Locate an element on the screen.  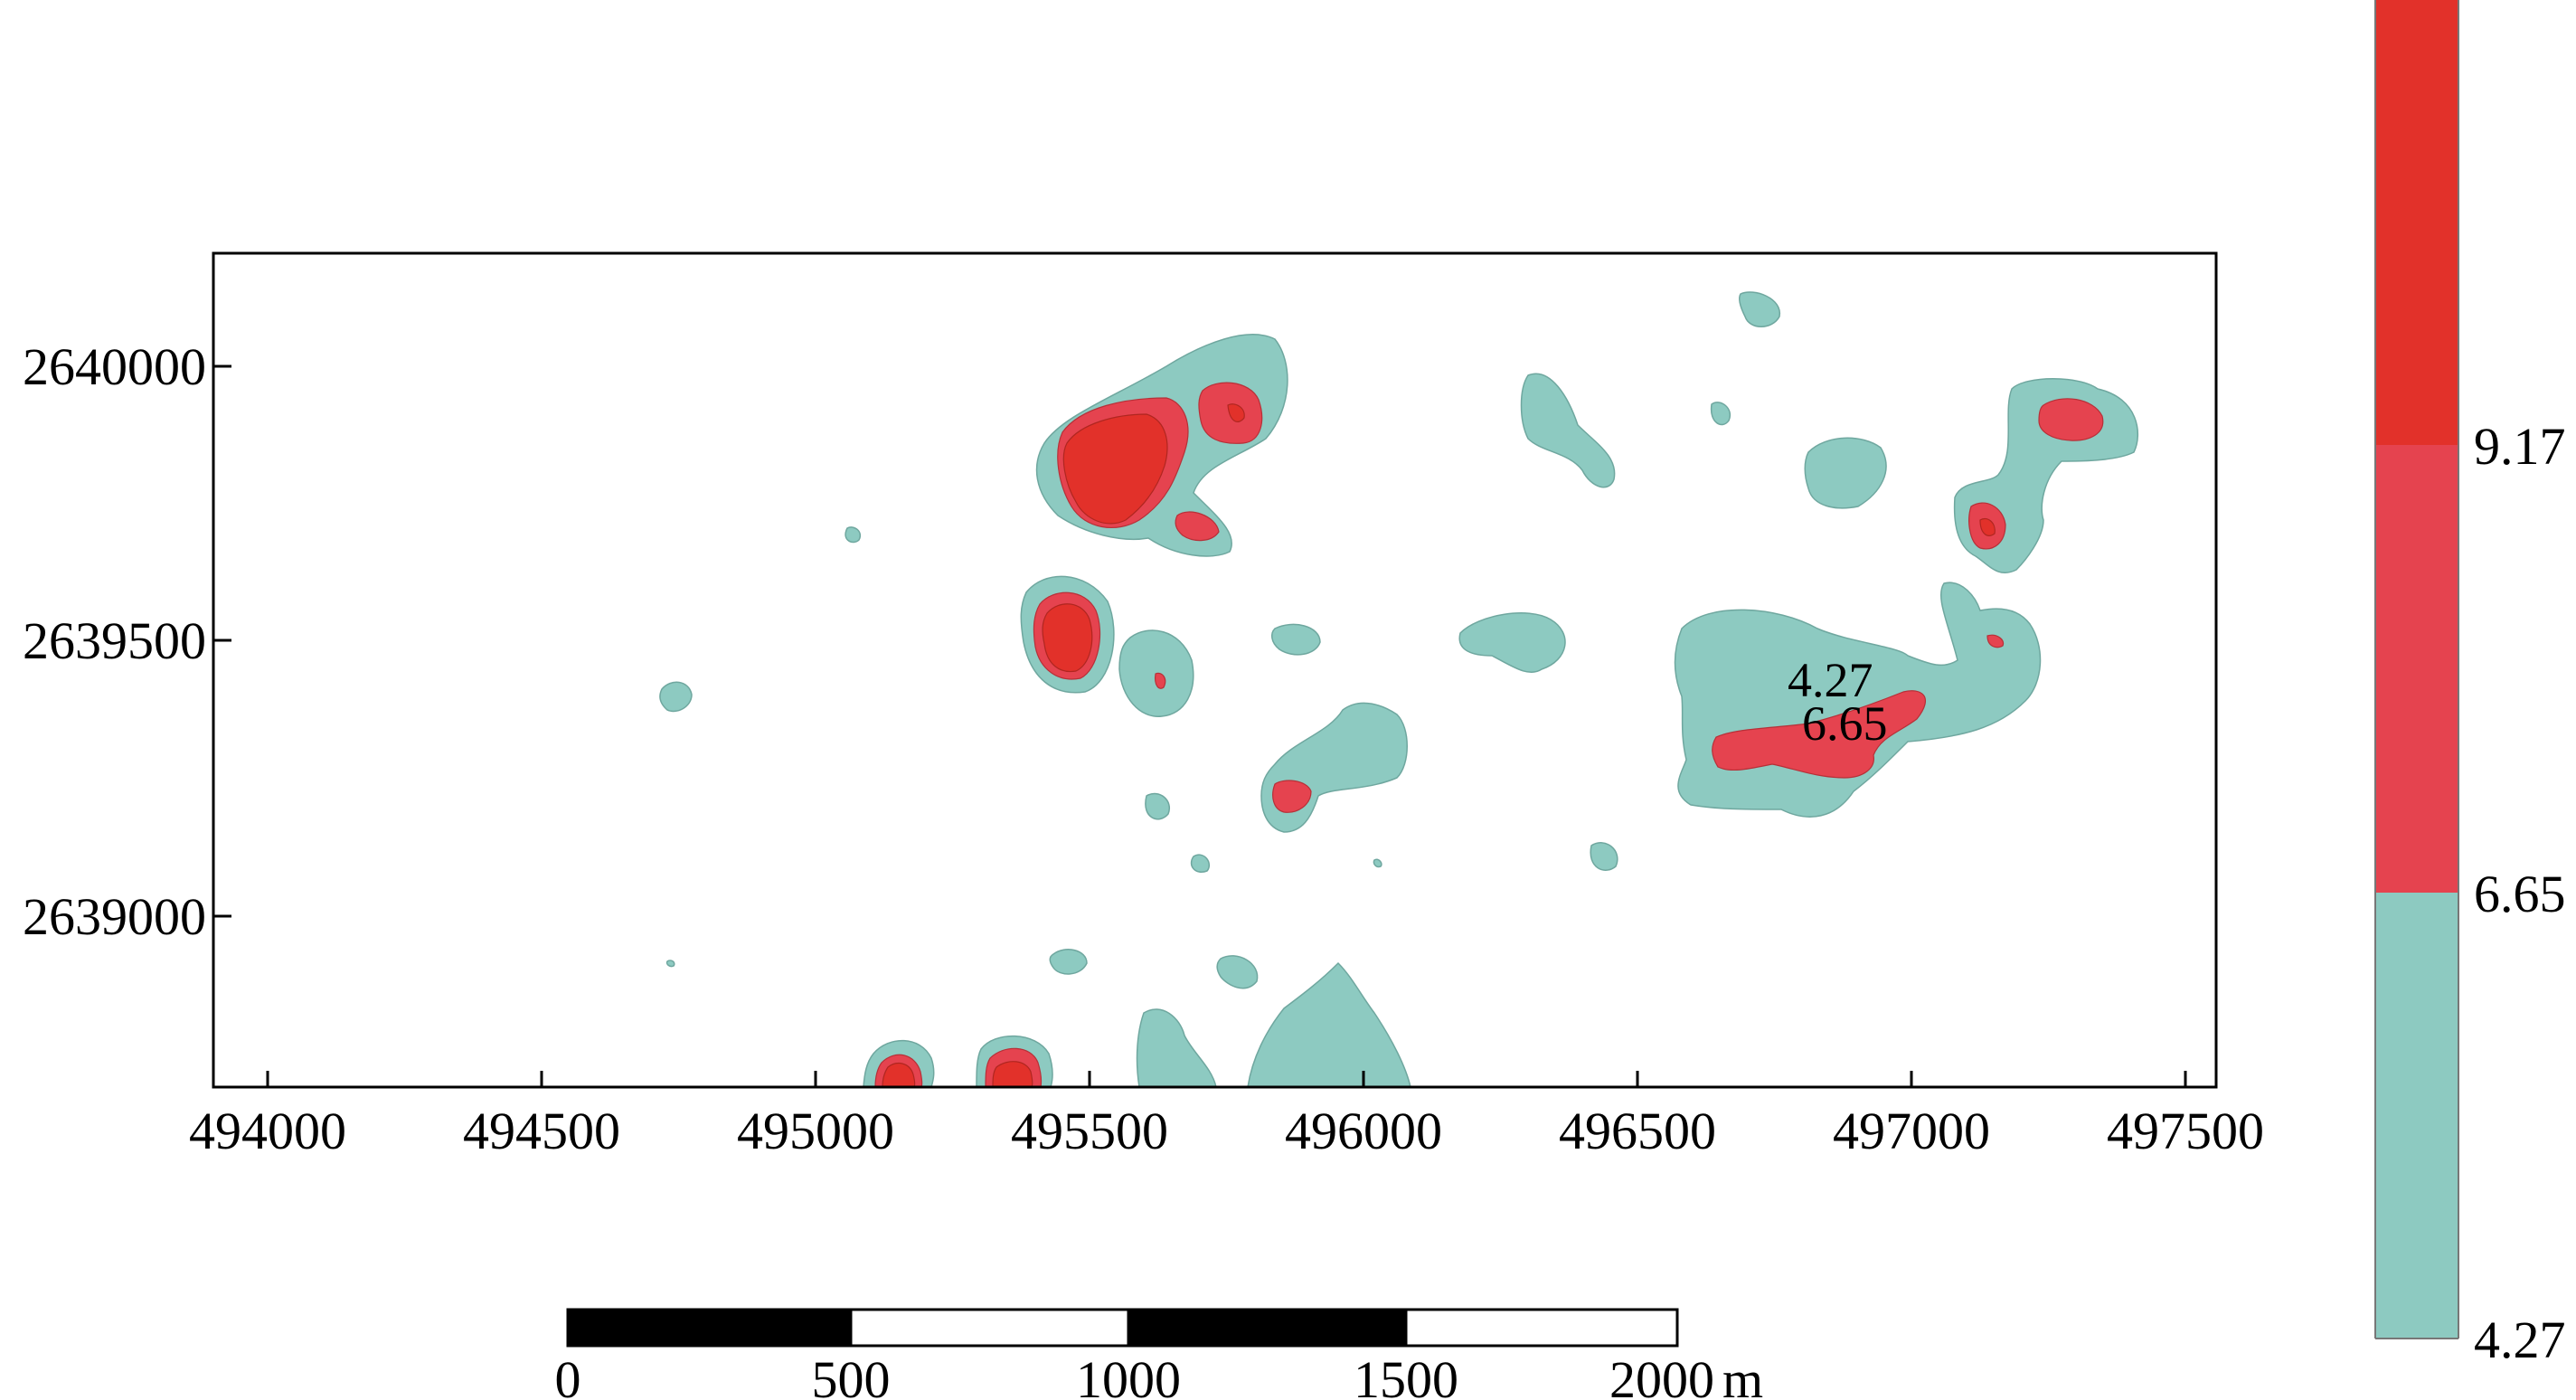
scale-label: 2000 is located at coordinates (1661, 1375).